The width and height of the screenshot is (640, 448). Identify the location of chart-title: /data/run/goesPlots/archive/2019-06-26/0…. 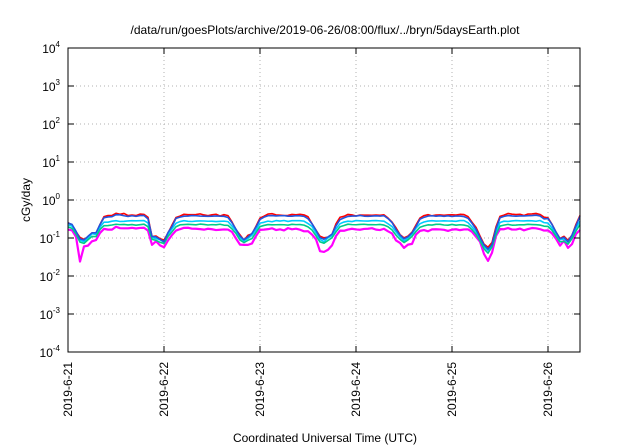
(326, 30).